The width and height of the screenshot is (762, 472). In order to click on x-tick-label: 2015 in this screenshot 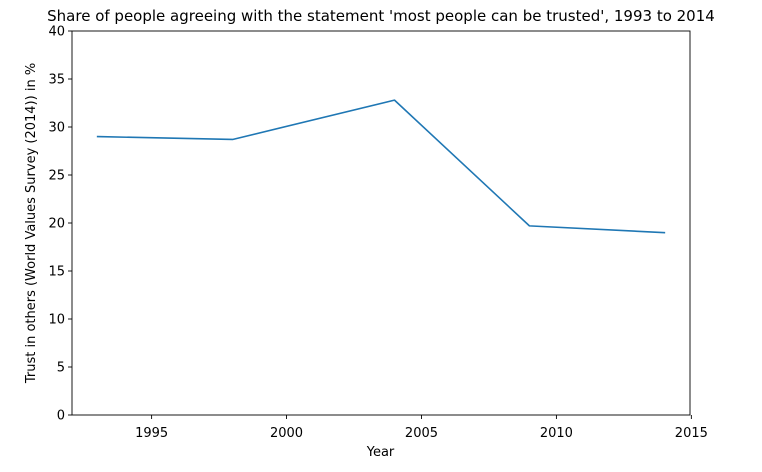, I will do `click(691, 433)`.